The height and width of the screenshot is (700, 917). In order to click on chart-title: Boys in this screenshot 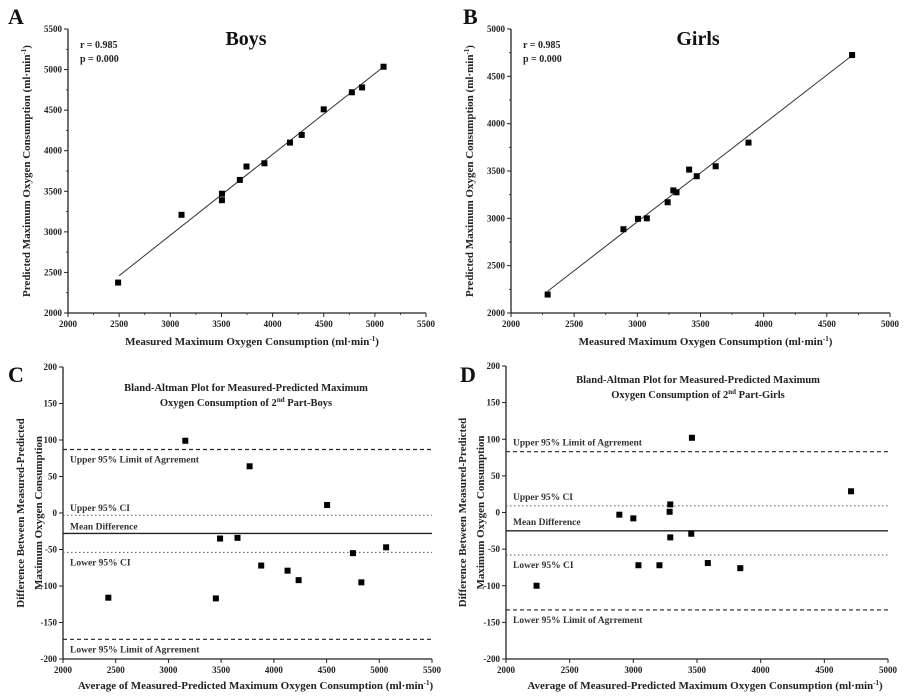, I will do `click(245, 39)`.